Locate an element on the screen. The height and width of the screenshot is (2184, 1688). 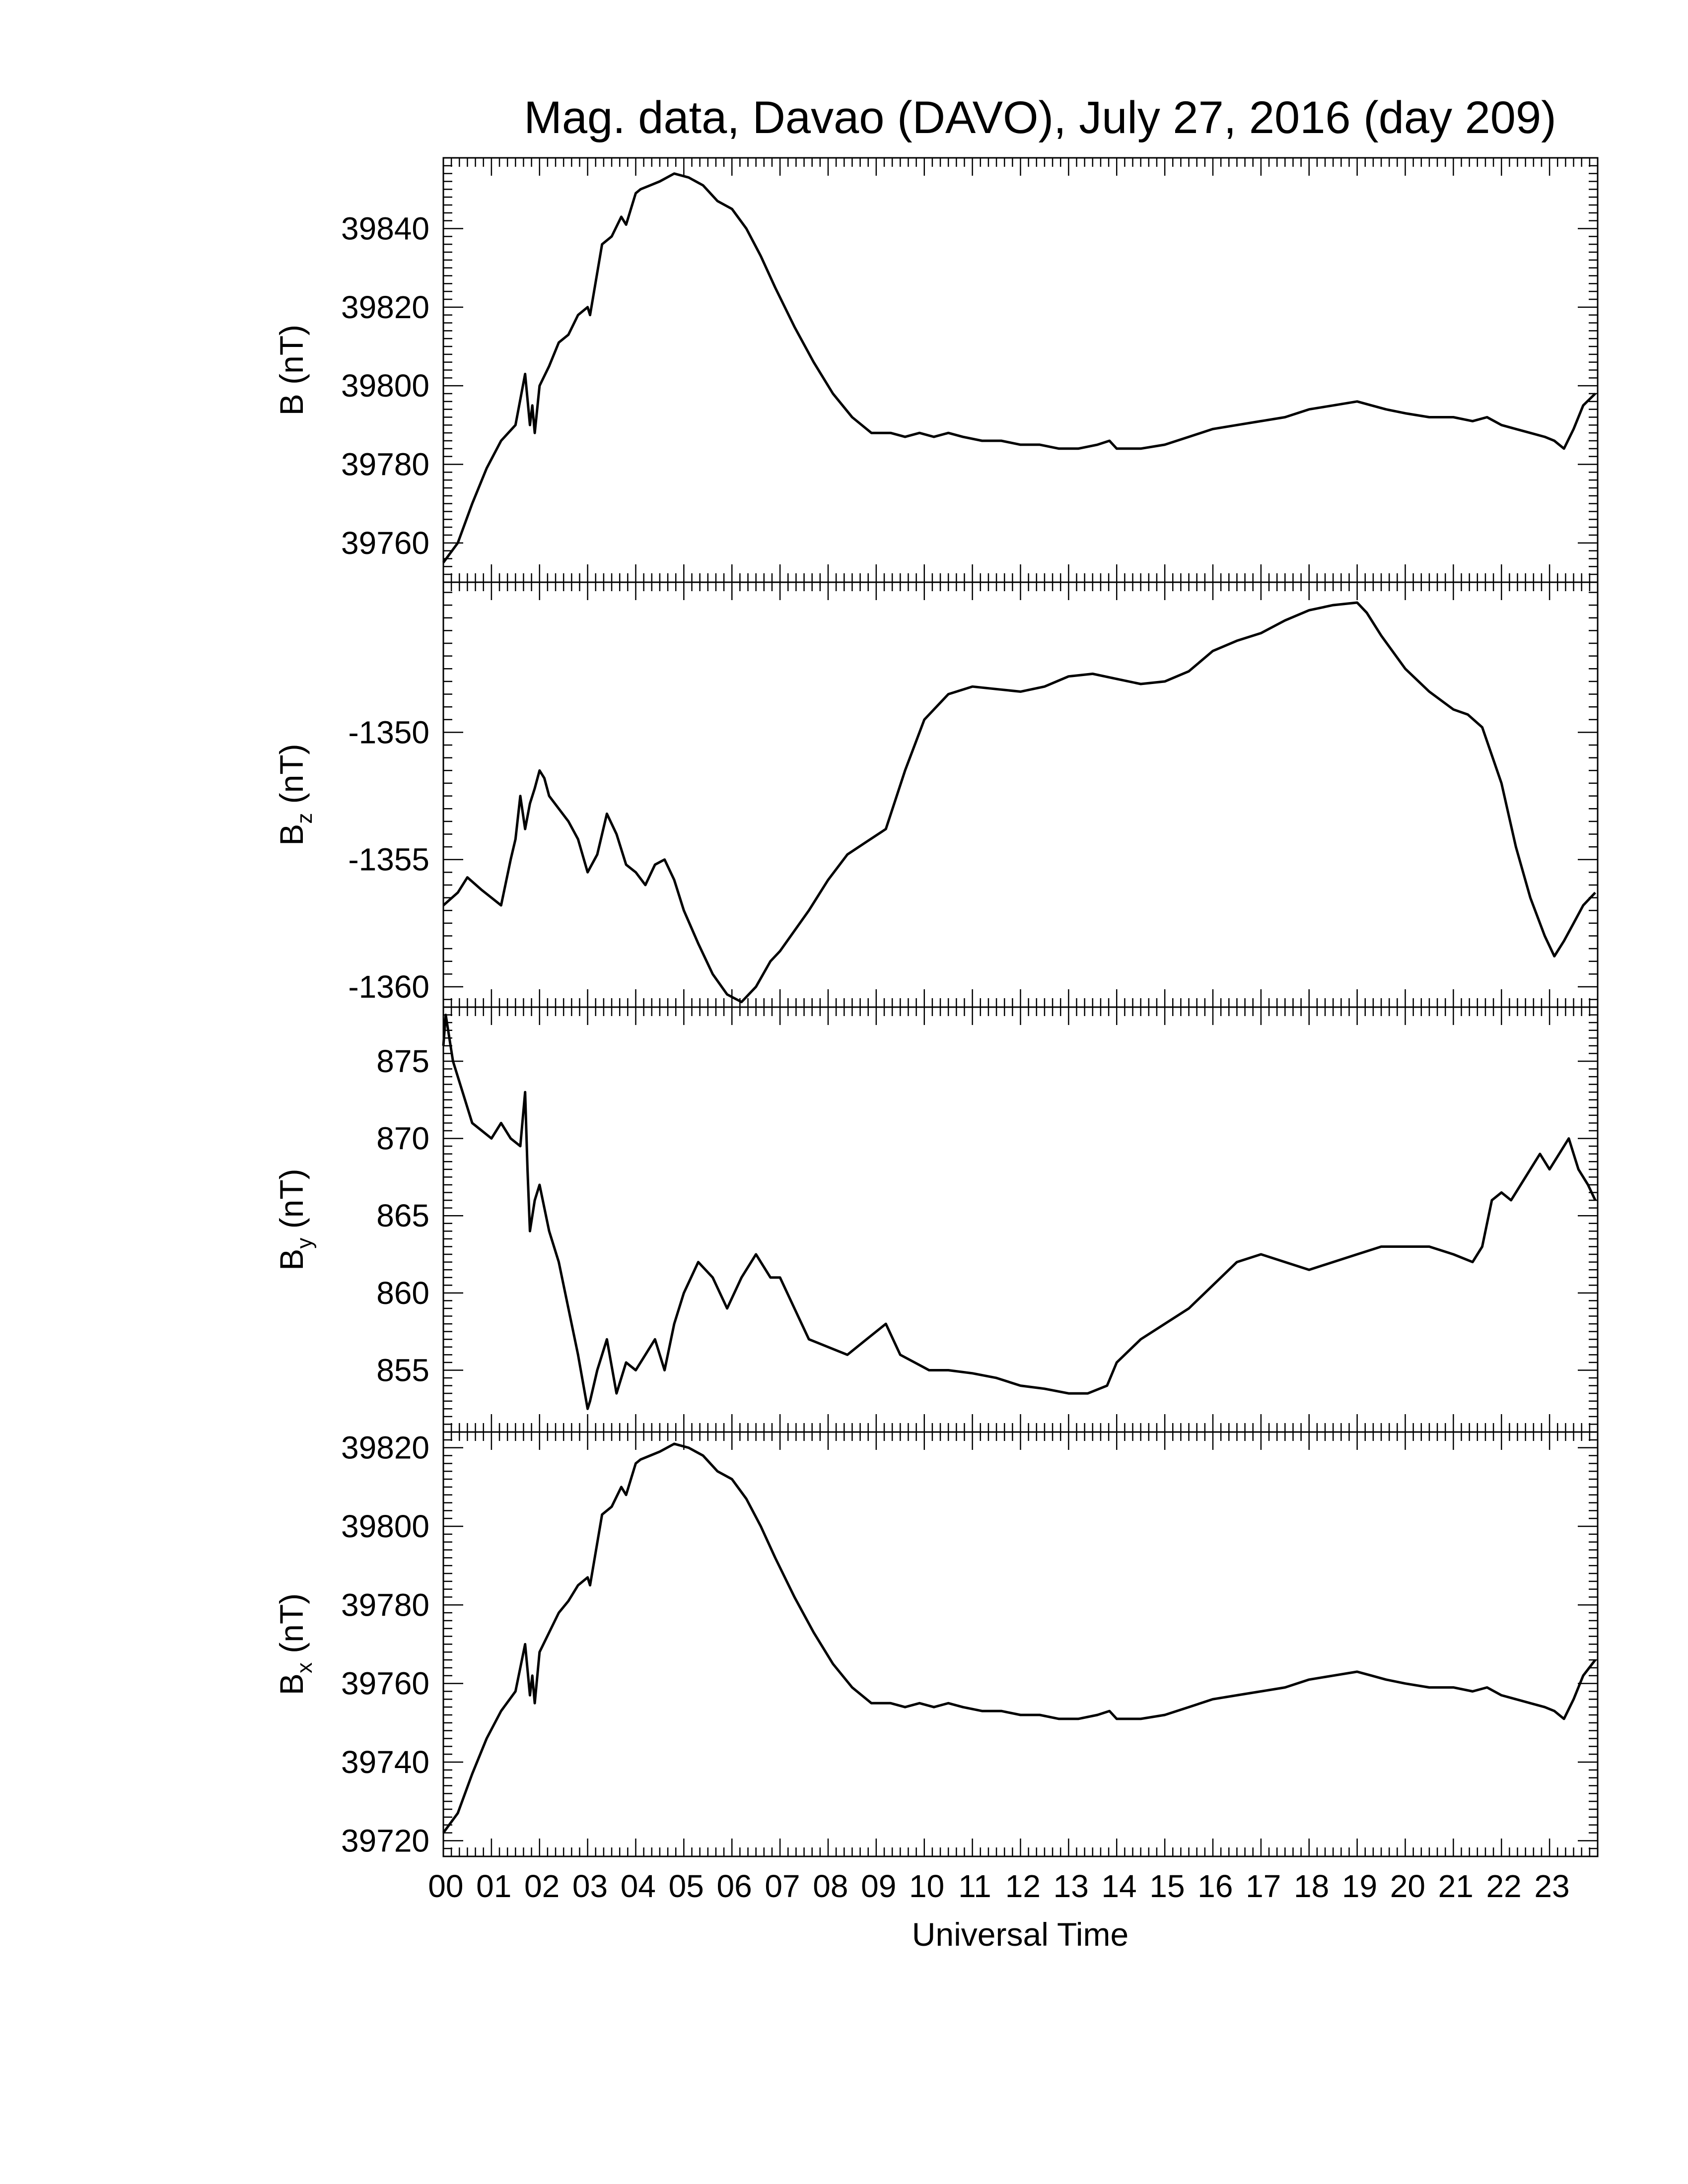
x-tick-label: 14 is located at coordinates (1119, 1886).